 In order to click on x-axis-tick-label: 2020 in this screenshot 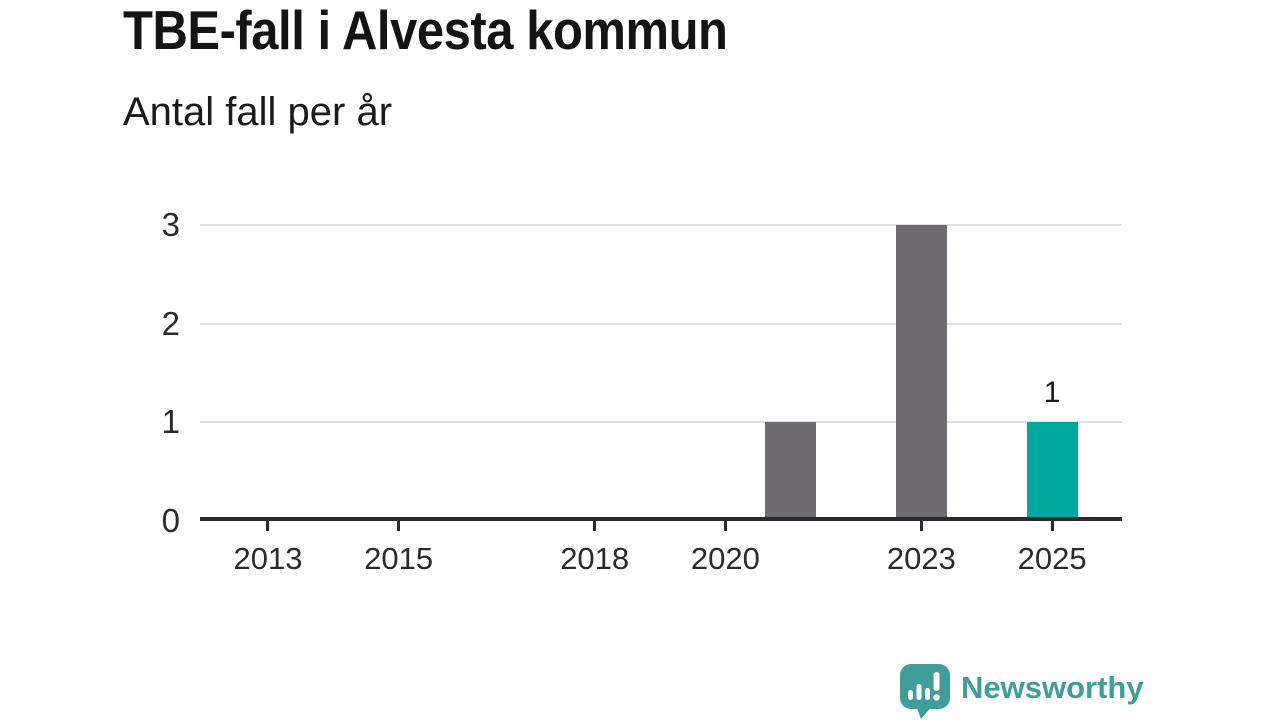, I will do `click(725, 558)`.